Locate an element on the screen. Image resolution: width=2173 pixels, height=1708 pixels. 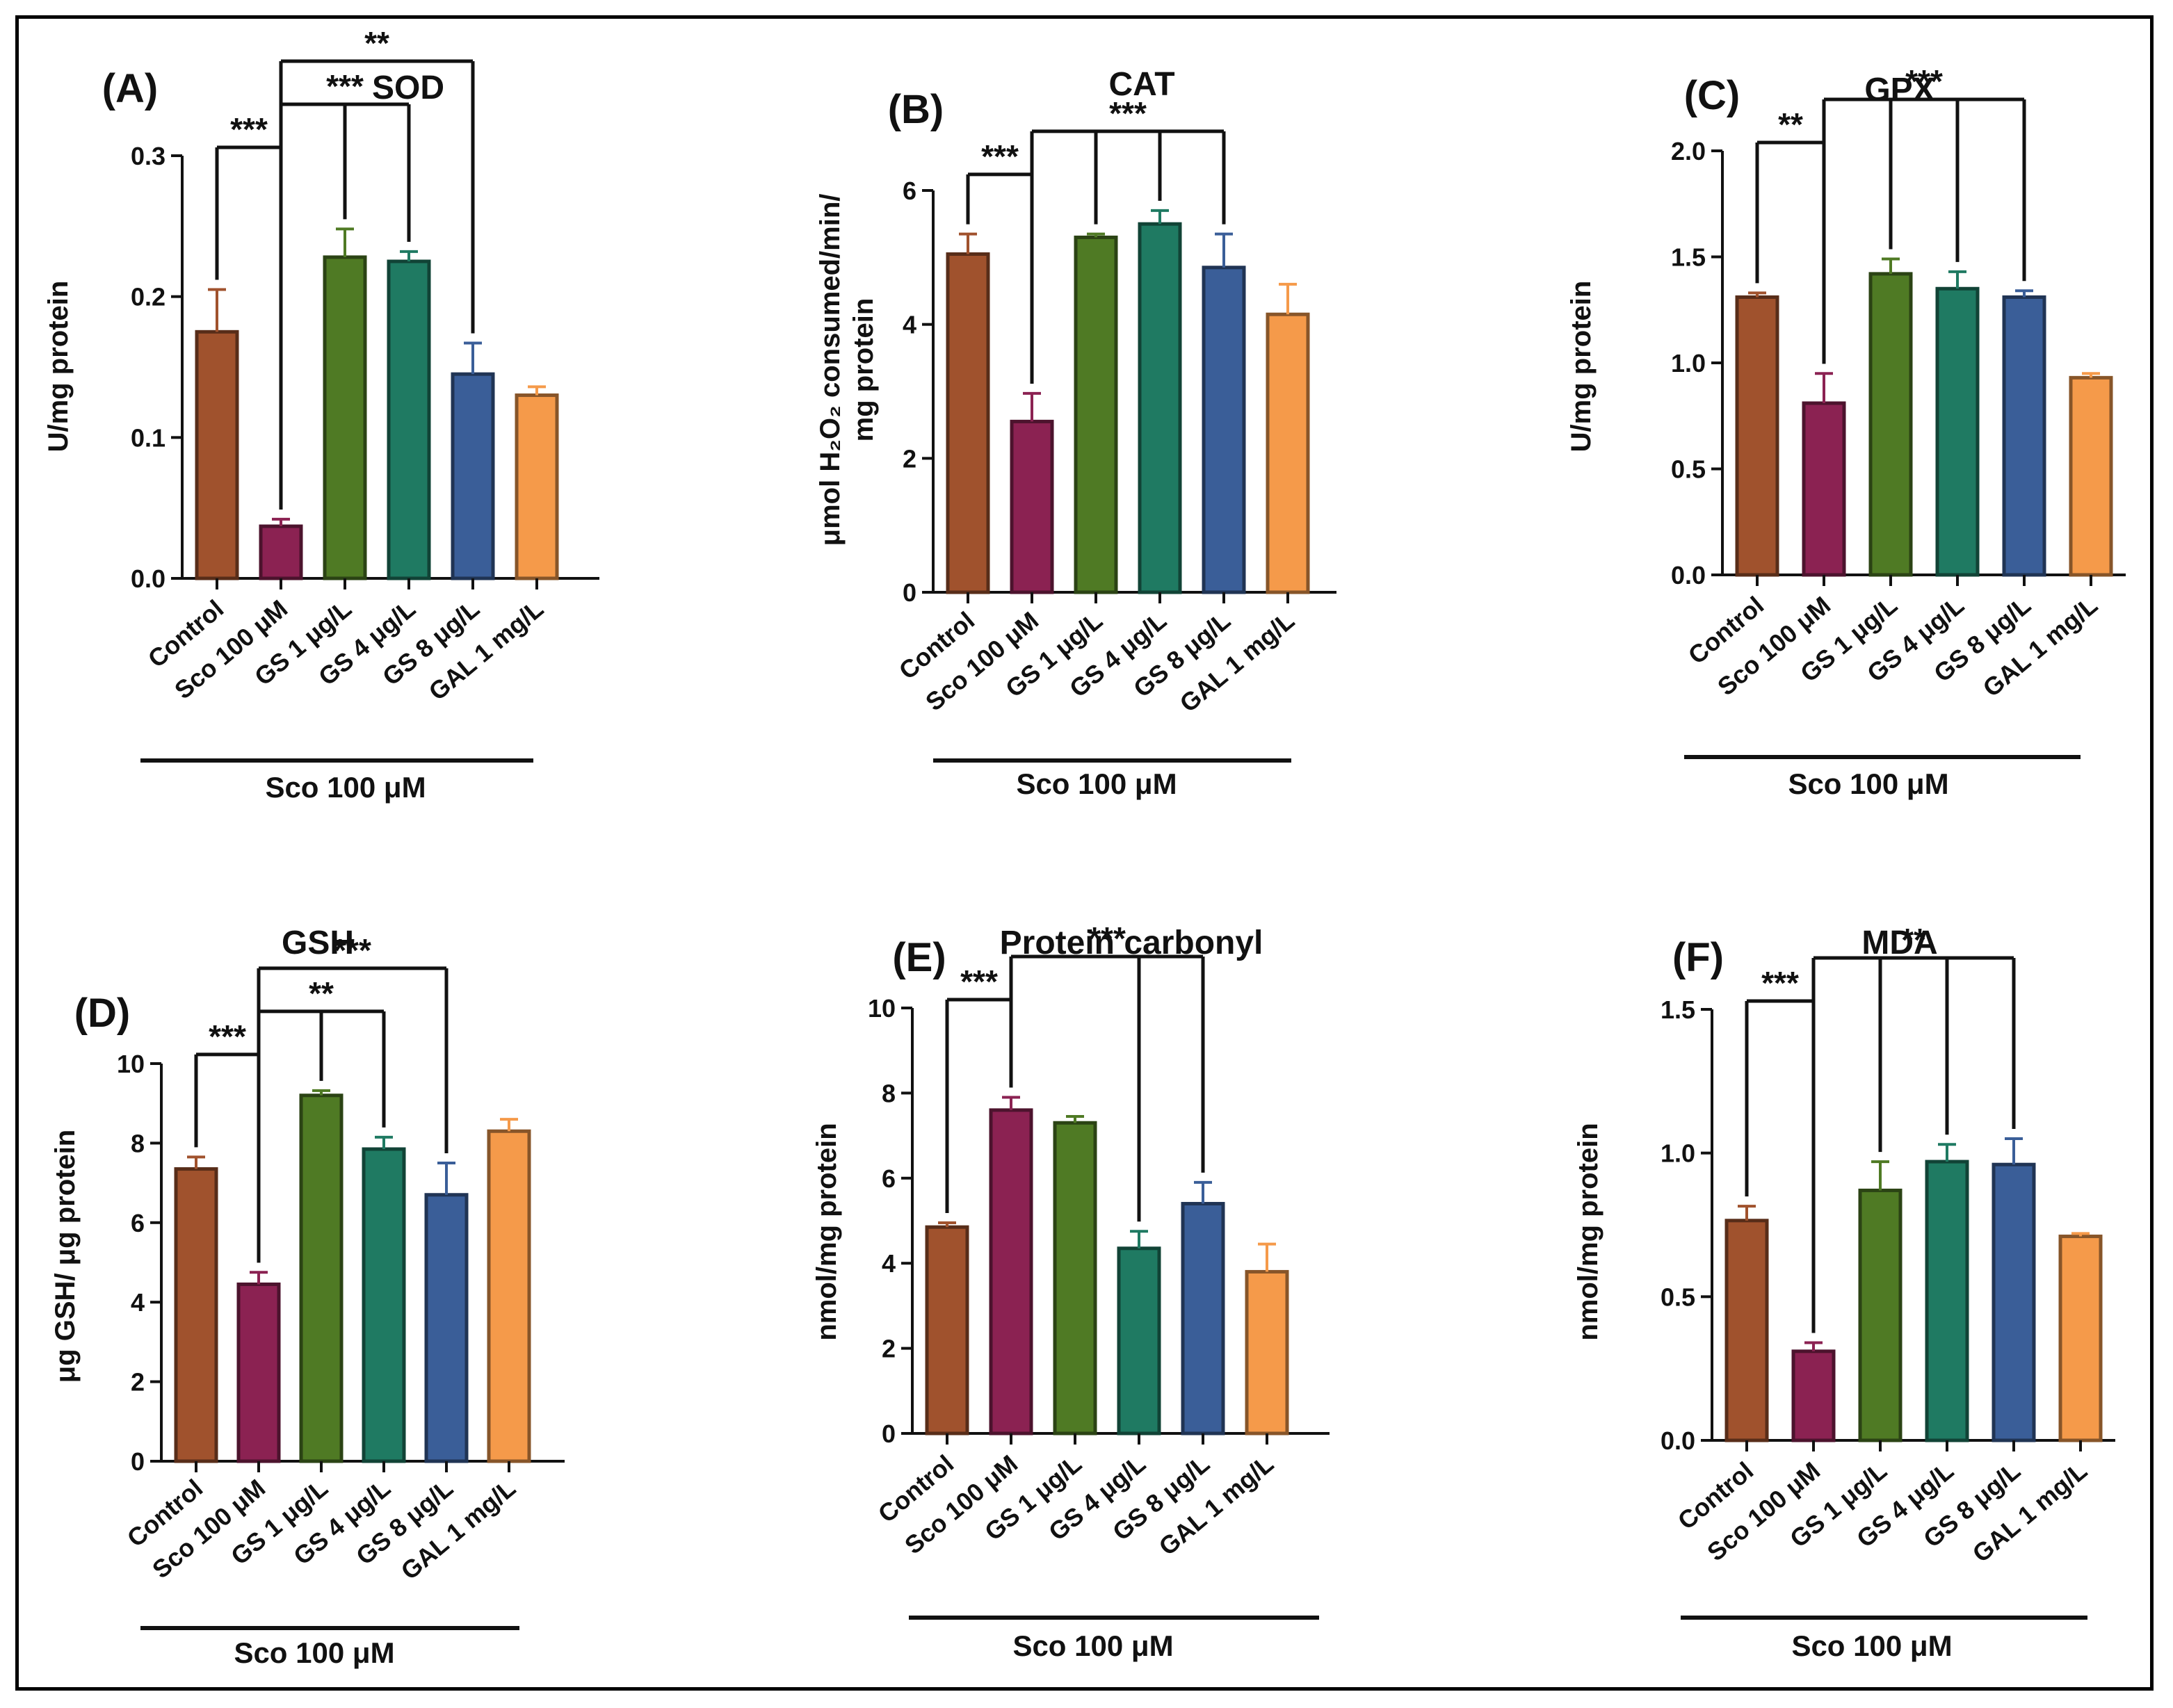
panel-label: (C) is located at coordinates (1712, 96).